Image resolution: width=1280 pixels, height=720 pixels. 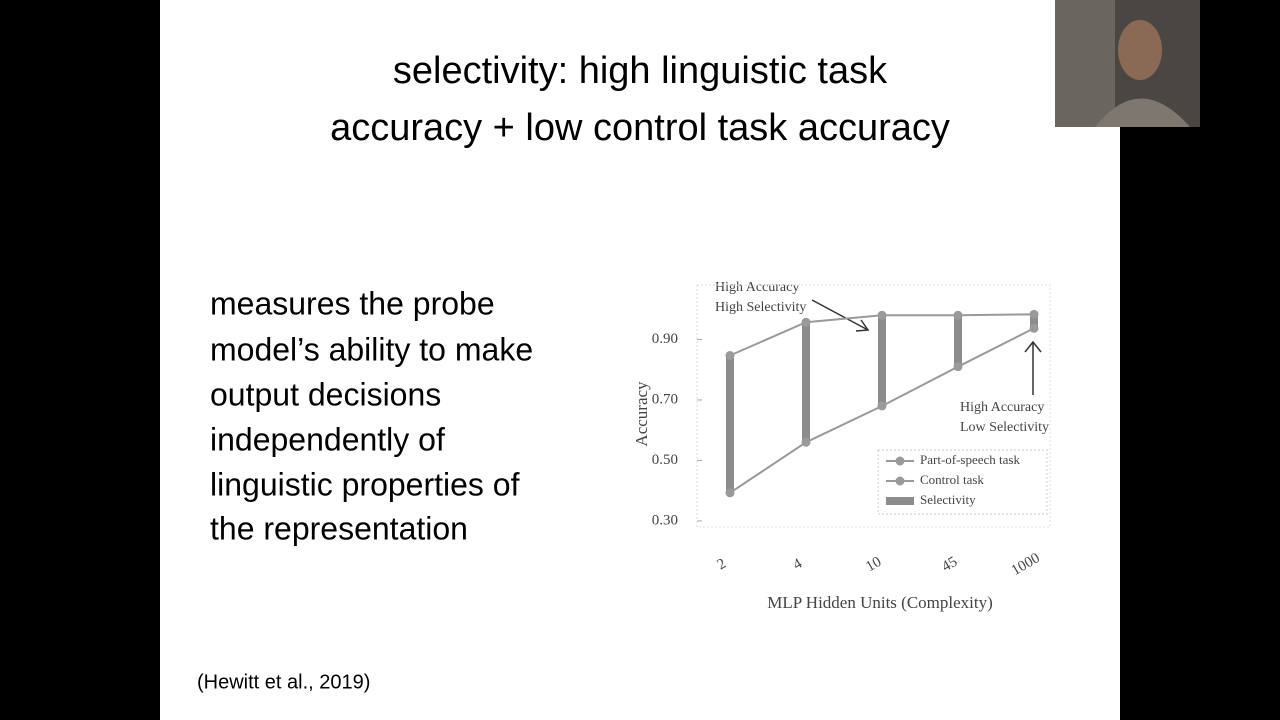 I want to click on legend-label: Selectivity, so click(x=948, y=499).